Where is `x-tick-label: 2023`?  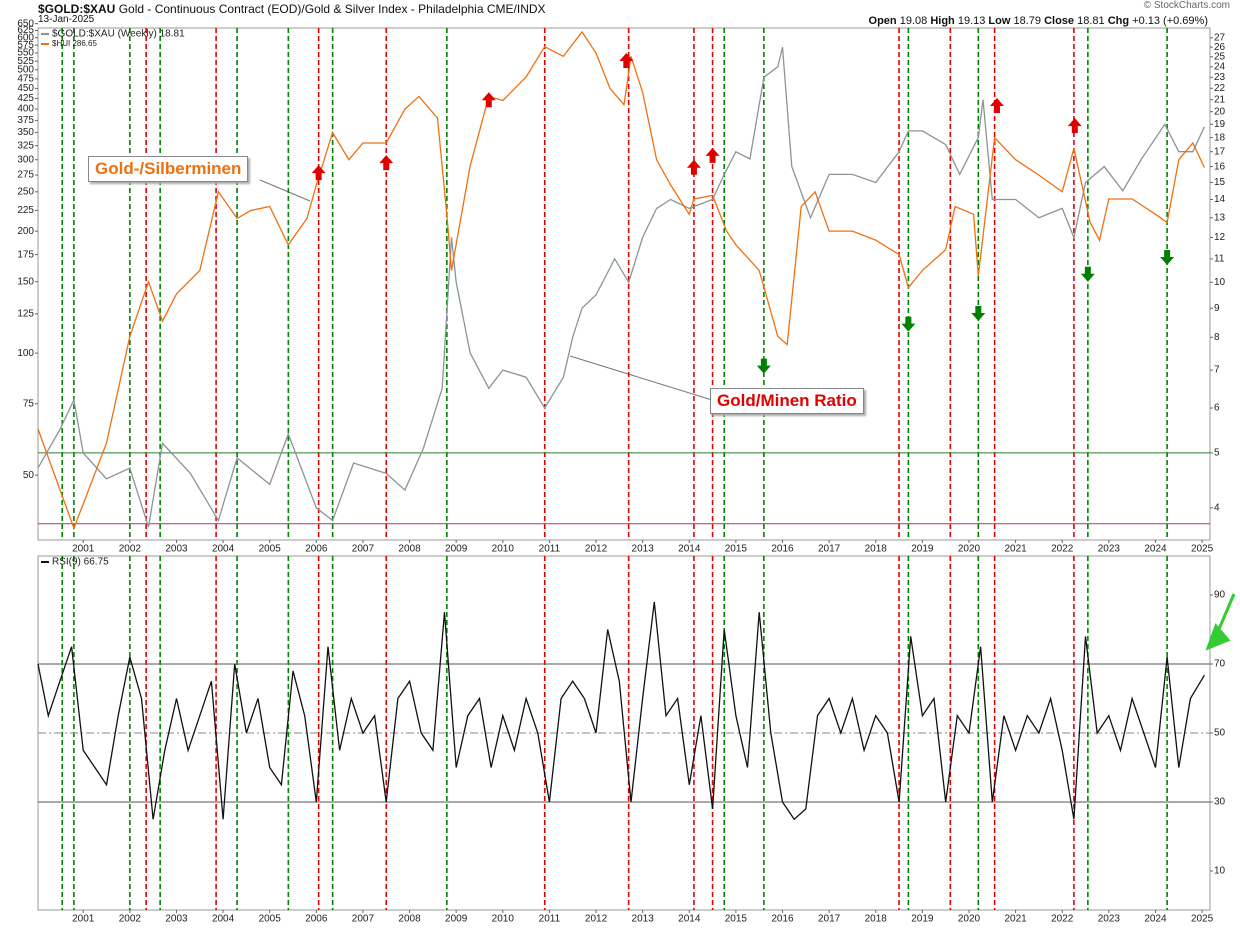
x-tick-label: 2023 is located at coordinates (1109, 549).